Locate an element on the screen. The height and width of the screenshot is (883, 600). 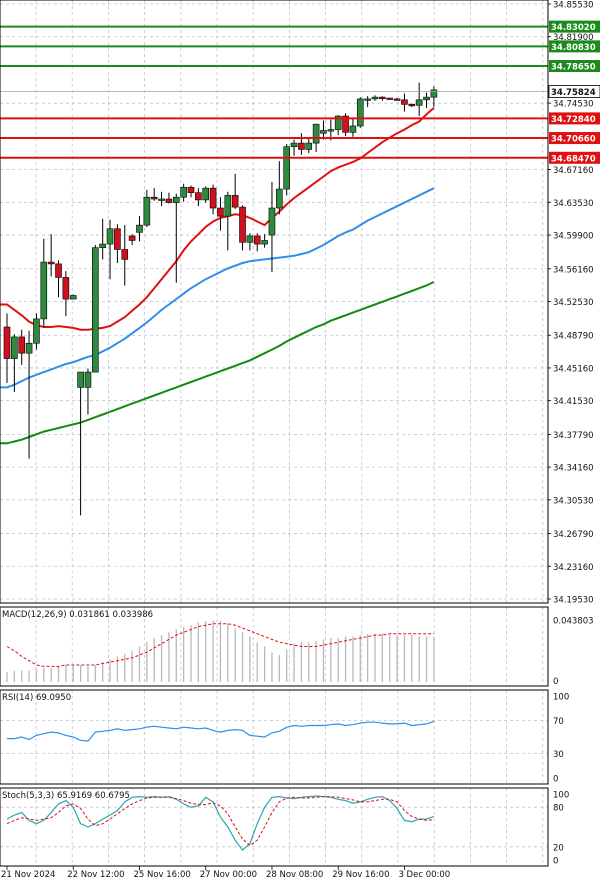
stoch-panel: Stoch(5,3,3) 65.9169 60.6795 is located at coordinates (274, 821).